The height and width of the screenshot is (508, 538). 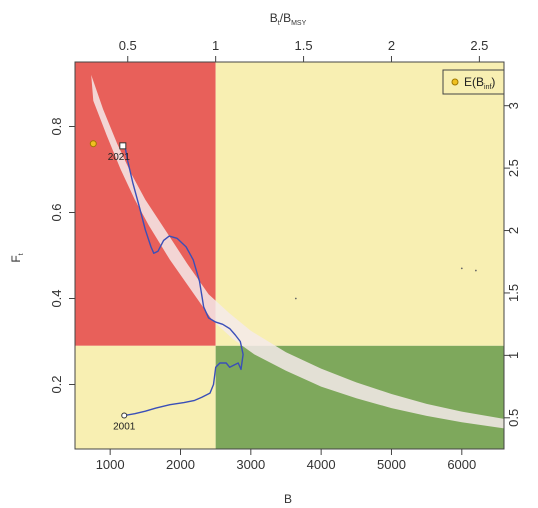 I want to click on bottom-tick-label-4: 5000, so click(x=391, y=464).